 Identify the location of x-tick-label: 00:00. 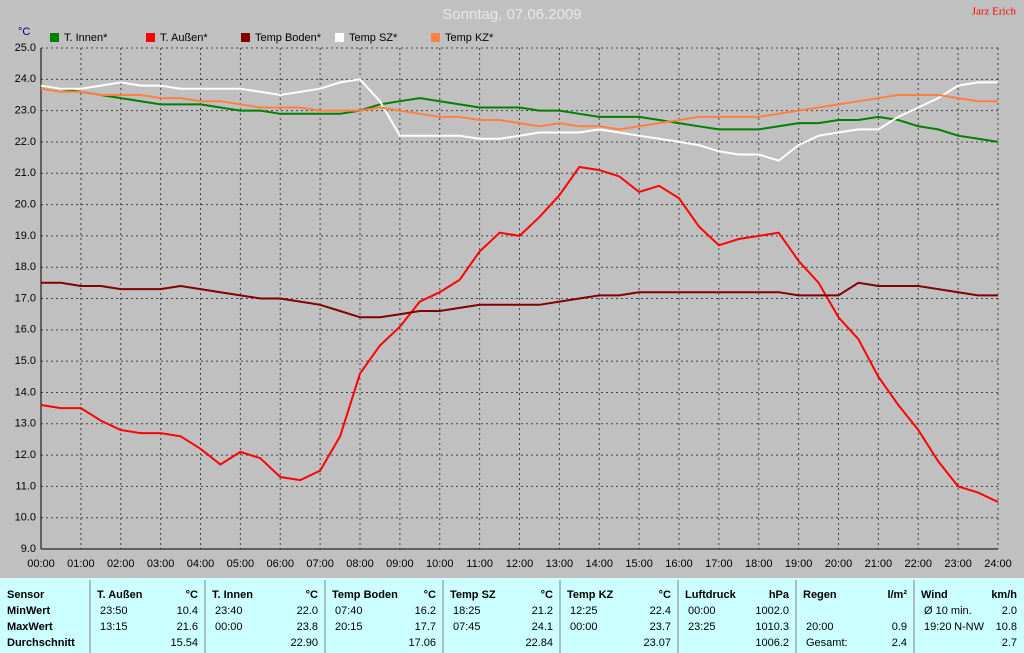
(41, 564).